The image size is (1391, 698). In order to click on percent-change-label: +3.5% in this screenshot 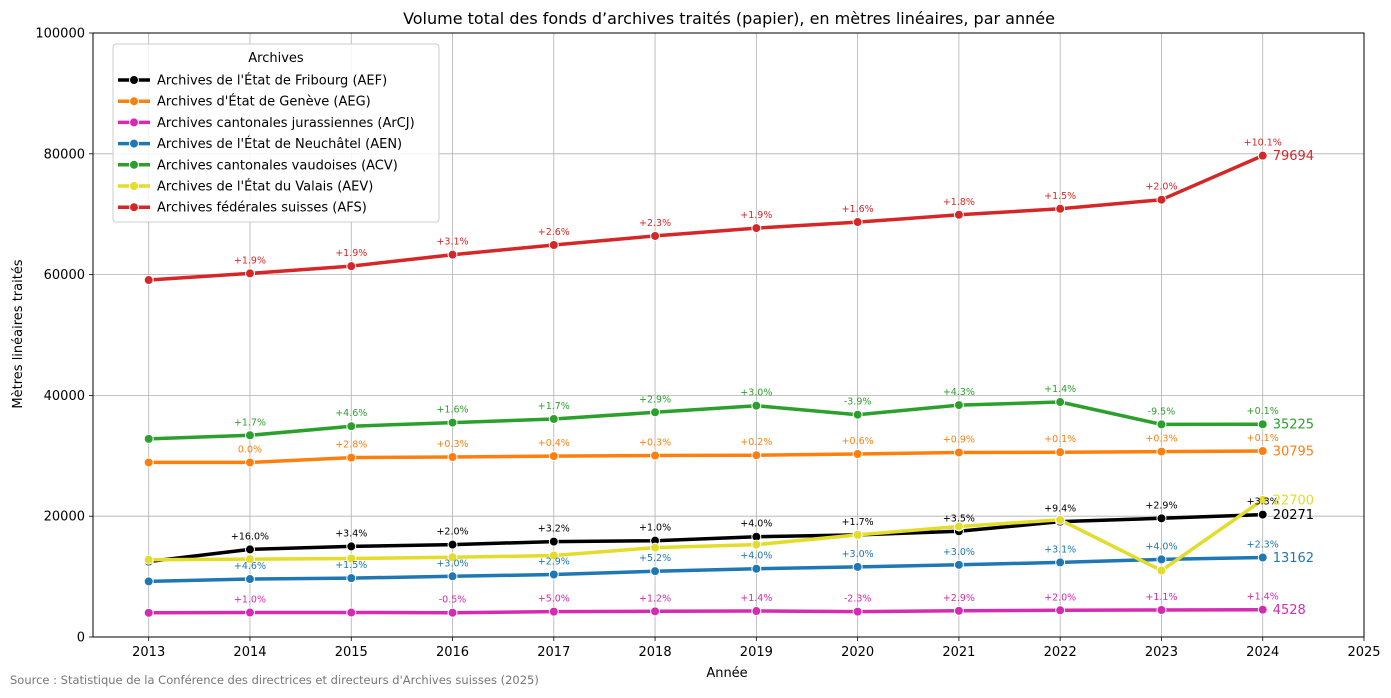, I will do `click(959, 518)`.